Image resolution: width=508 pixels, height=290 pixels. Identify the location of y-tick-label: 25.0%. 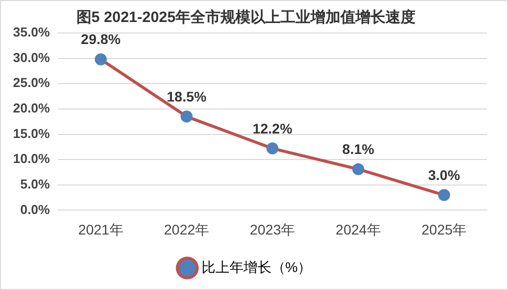
(31, 82).